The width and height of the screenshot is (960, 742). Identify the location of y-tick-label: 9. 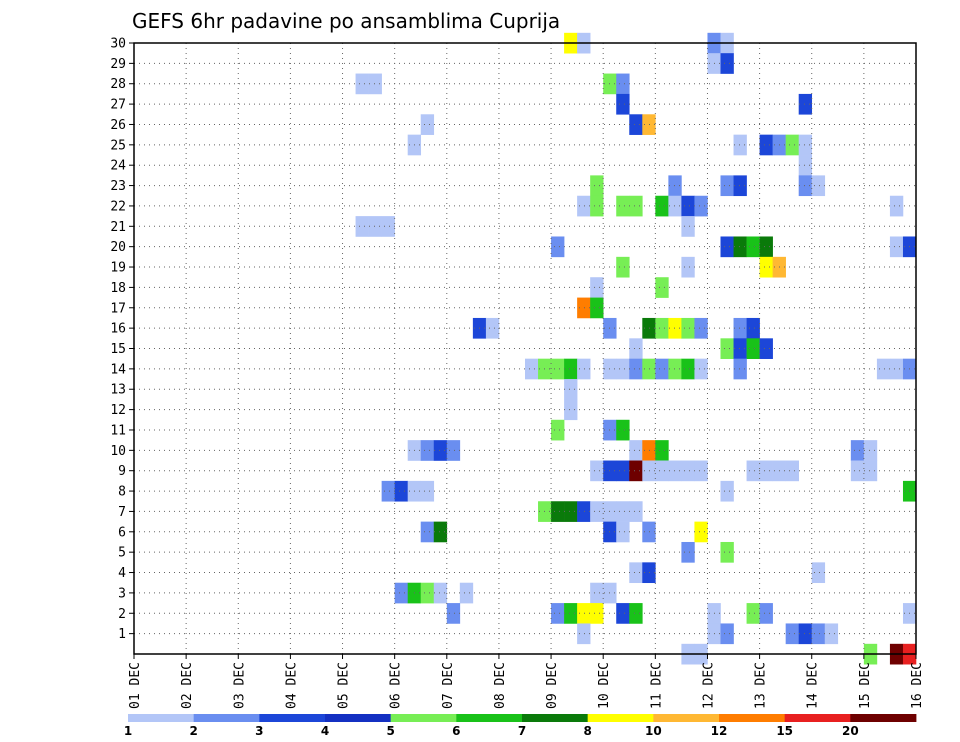
(122, 471).